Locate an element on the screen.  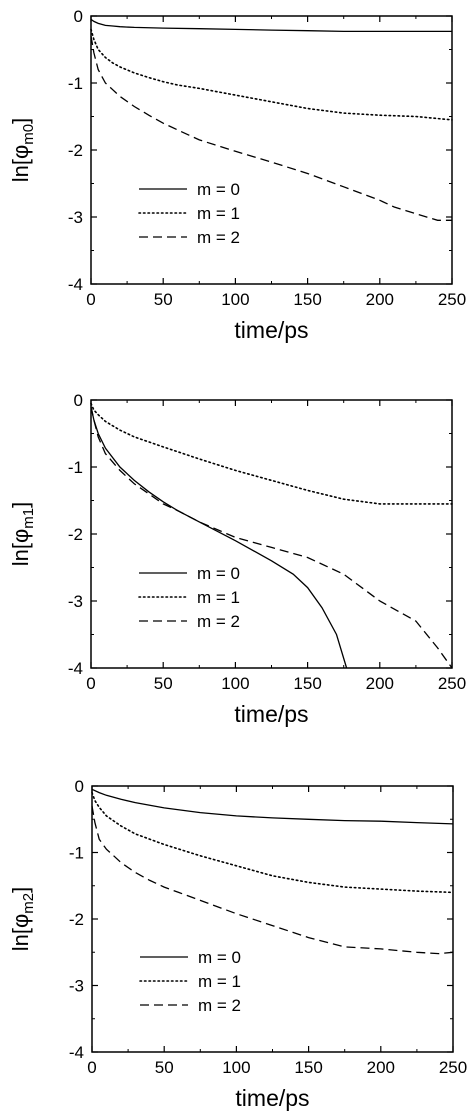
y-label-subscript: m1 is located at coordinates (28, 518).